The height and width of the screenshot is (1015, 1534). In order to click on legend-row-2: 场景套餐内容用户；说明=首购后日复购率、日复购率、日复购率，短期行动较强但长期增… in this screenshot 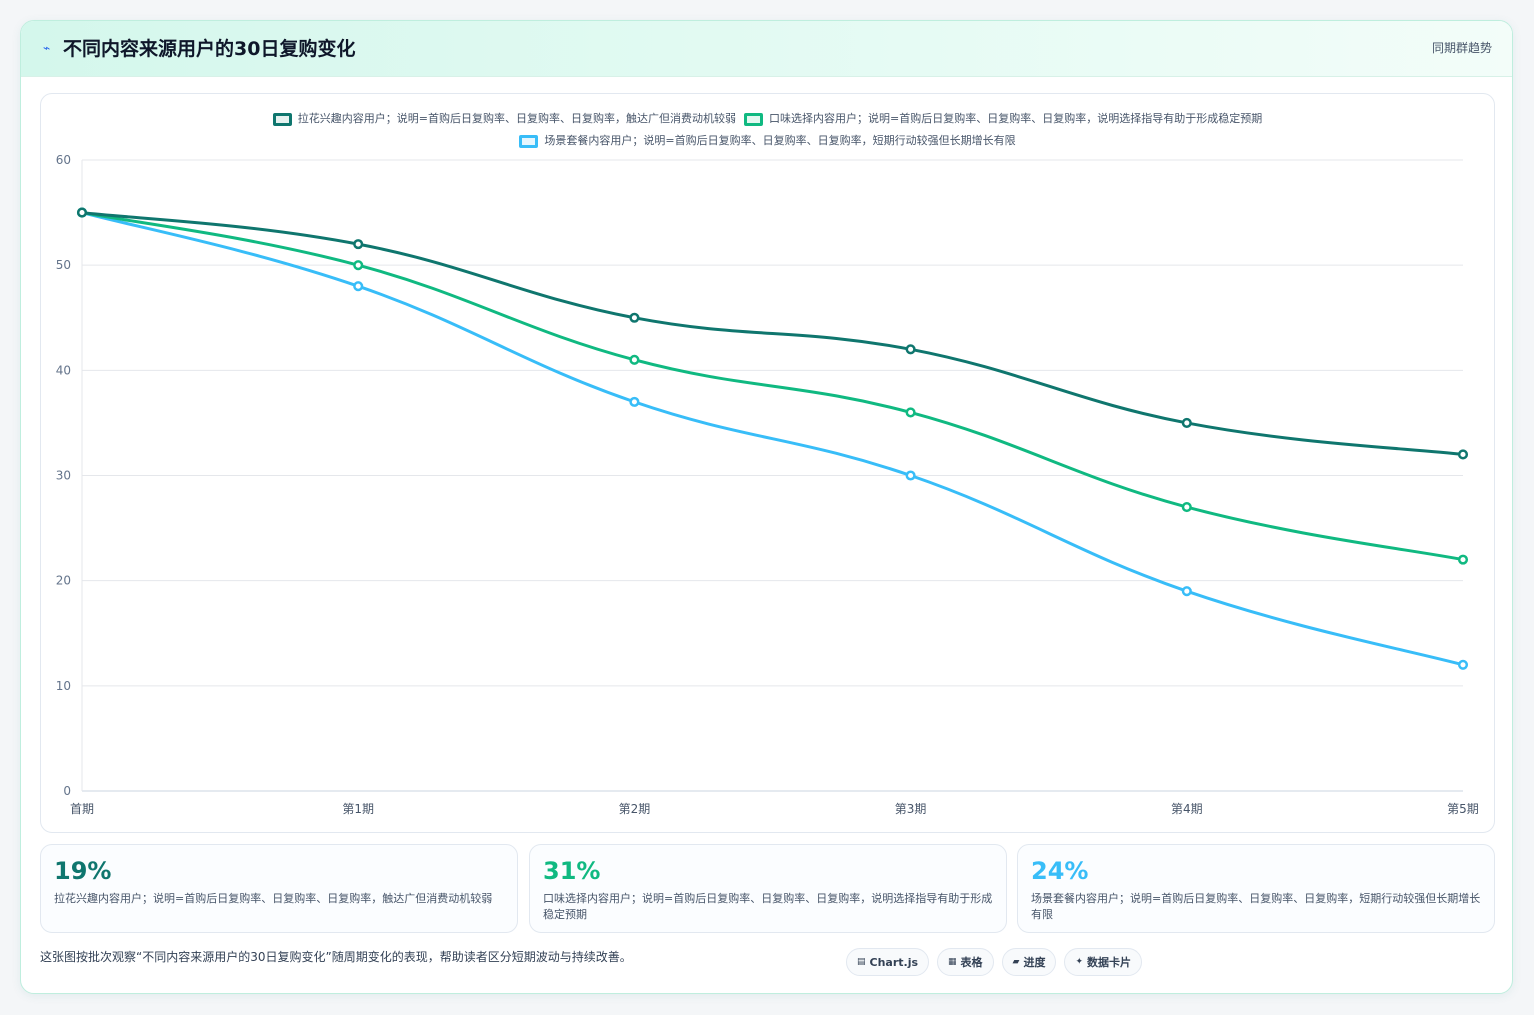, I will do `click(767, 141)`.